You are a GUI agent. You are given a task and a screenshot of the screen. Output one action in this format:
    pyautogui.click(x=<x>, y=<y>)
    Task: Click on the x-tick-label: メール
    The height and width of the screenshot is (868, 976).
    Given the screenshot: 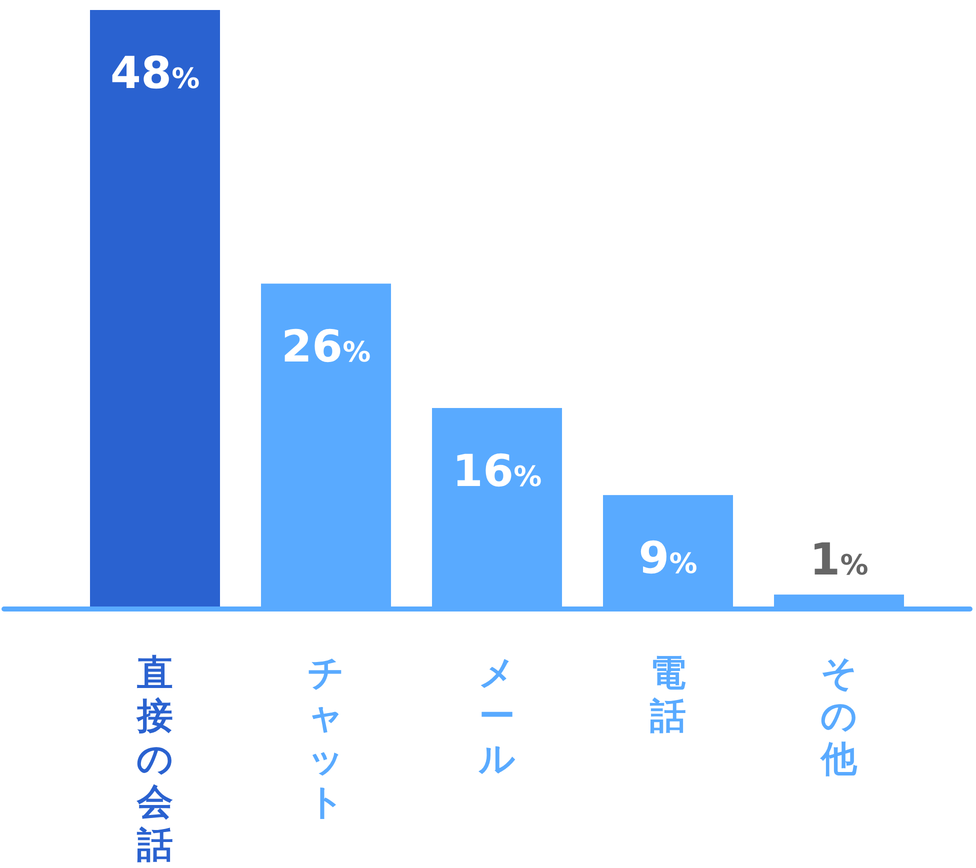 What is the action you would take?
    pyautogui.click(x=497, y=716)
    